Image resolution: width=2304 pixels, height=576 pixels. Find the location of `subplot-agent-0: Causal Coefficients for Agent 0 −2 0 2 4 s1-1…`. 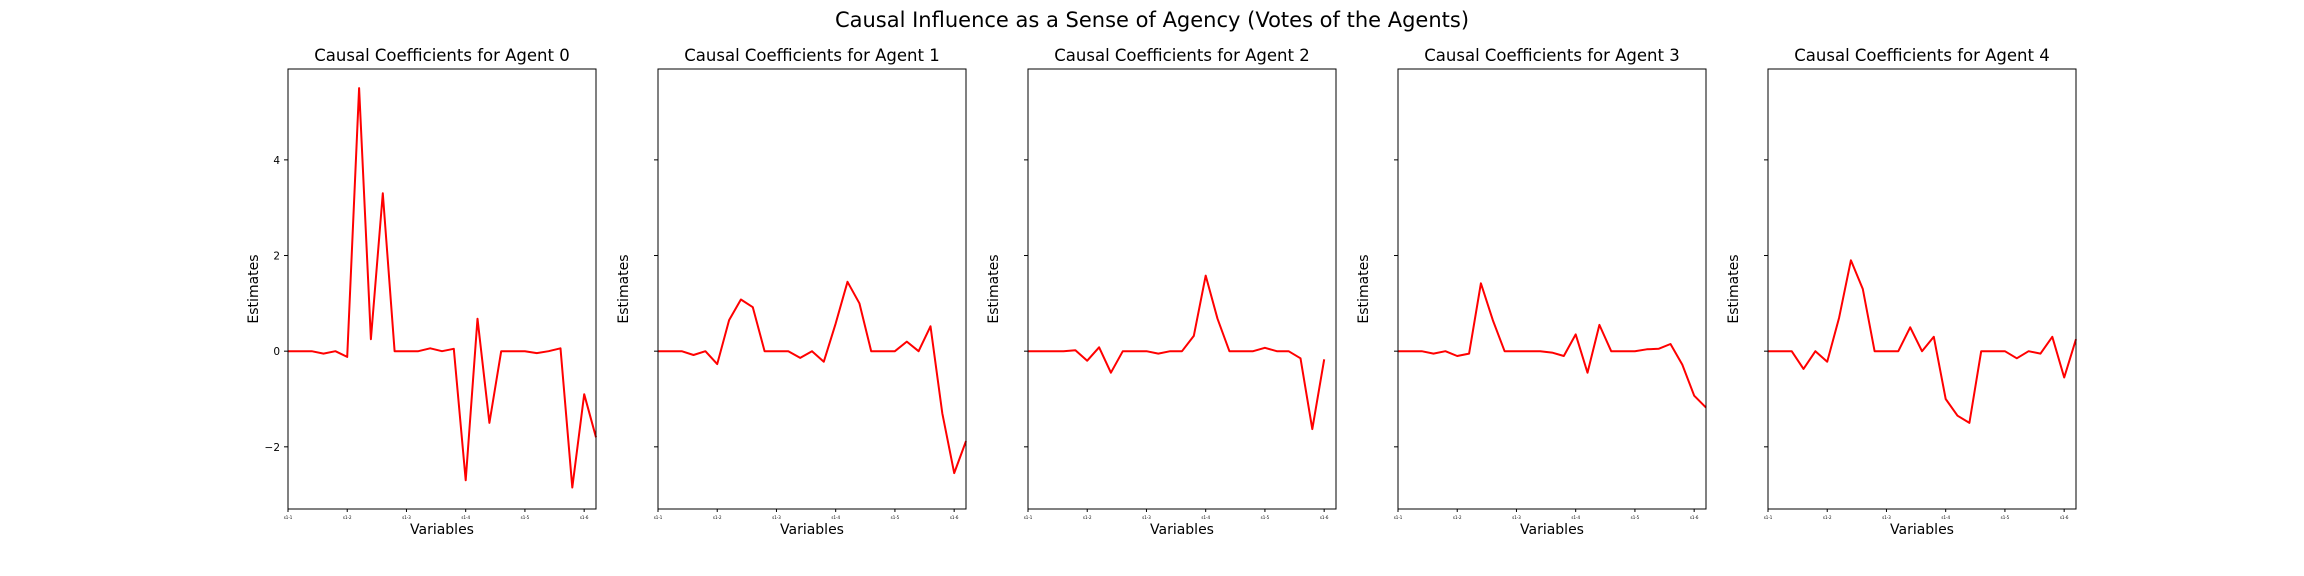

subplot-agent-0: Causal Coefficients for Agent 0 −2 0 2 4 s1-1… is located at coordinates (421, 292).